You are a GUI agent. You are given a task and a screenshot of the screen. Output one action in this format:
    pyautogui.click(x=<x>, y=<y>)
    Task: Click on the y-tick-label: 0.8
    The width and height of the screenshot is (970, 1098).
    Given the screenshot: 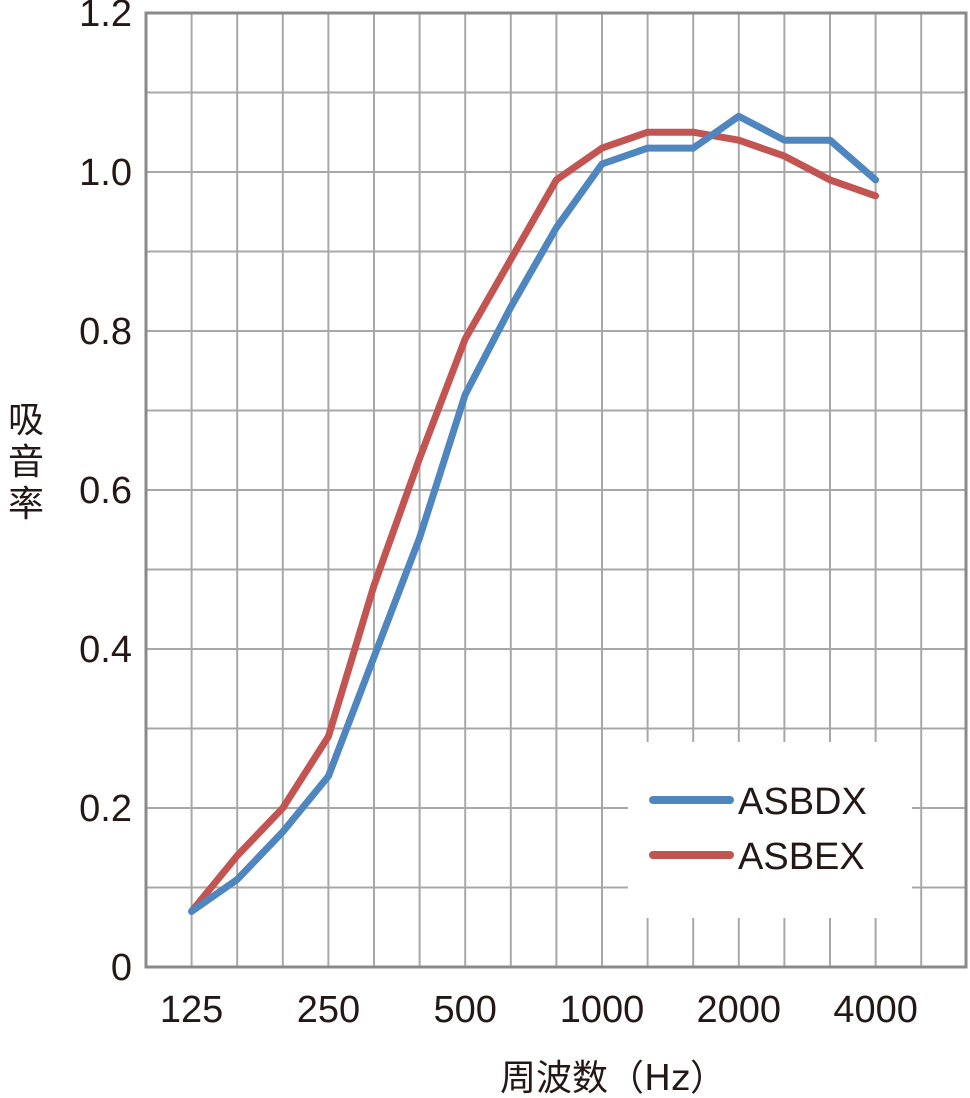 What is the action you would take?
    pyautogui.click(x=105, y=332)
    